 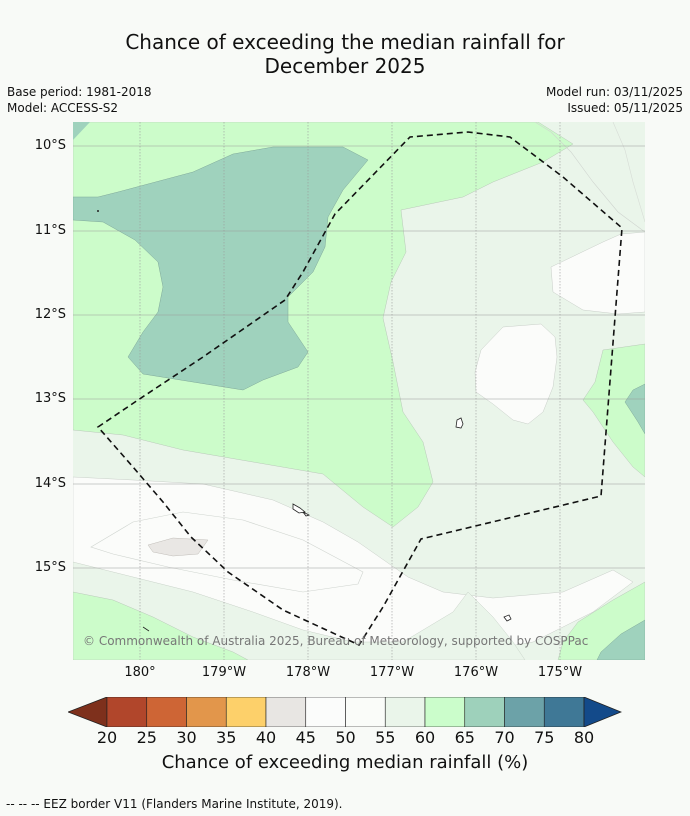 I want to click on lon-label-179w: 179°W, so click(x=224, y=672).